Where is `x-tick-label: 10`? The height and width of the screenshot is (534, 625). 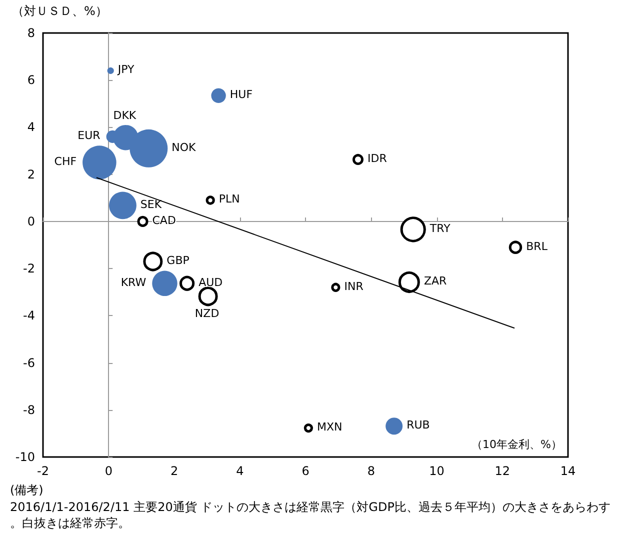 x-tick-label: 10 is located at coordinates (436, 471).